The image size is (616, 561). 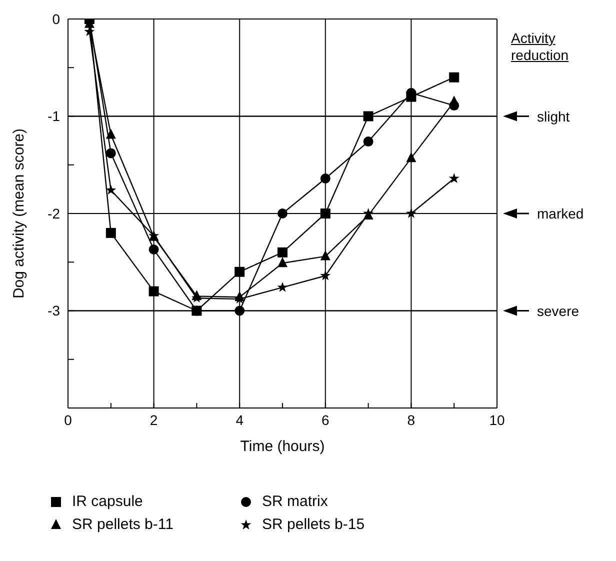 I want to click on legend-label: SR pellets b-15, so click(x=313, y=524).